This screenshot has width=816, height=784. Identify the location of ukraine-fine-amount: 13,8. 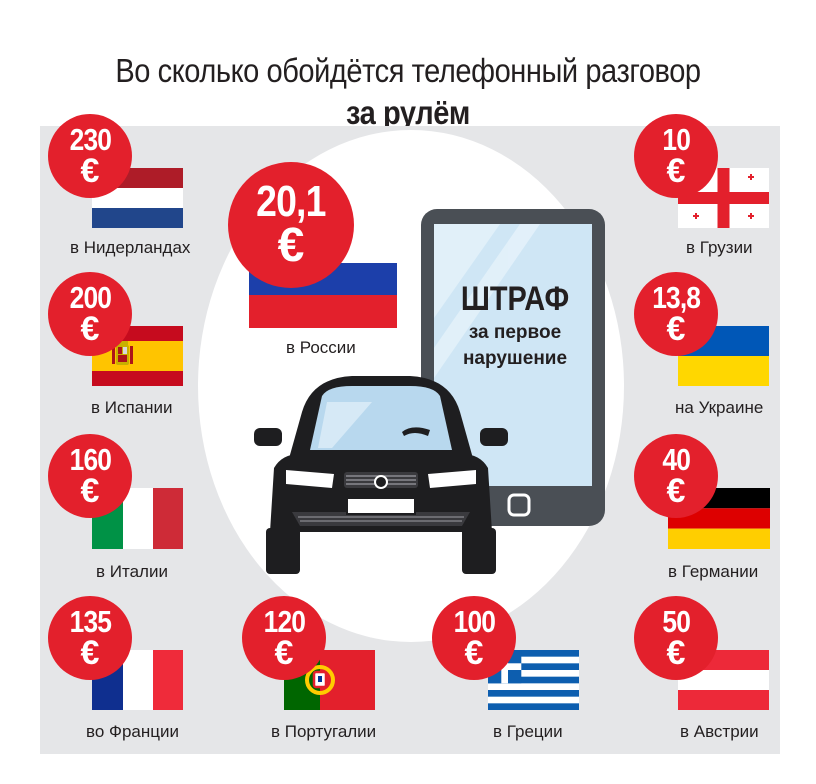
(676, 297).